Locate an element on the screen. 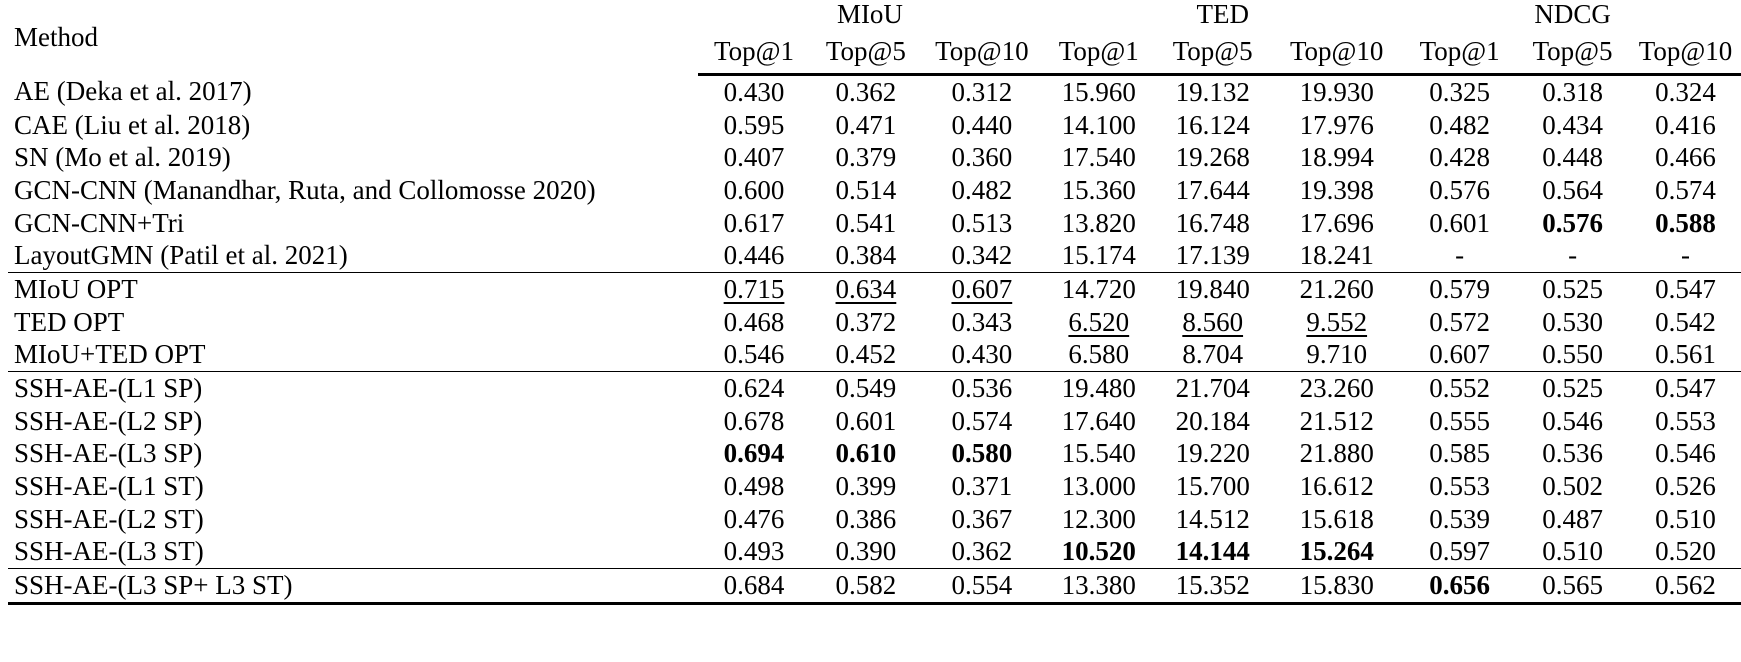 The width and height of the screenshot is (1741, 662). value-text: 0.498 is located at coordinates (754, 486).